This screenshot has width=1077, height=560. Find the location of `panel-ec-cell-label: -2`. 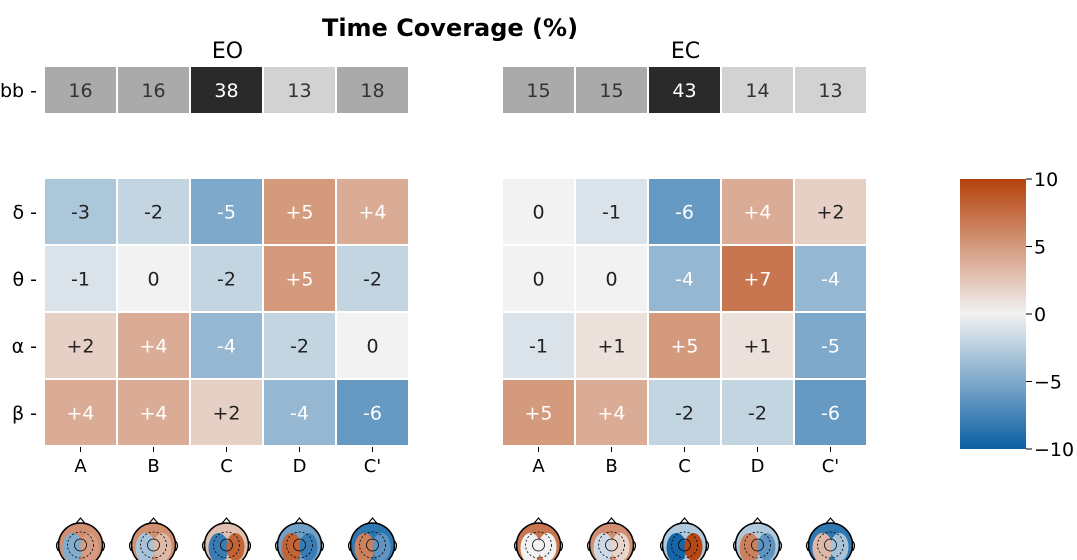

panel-ec-cell-label: -2 is located at coordinates (684, 414).